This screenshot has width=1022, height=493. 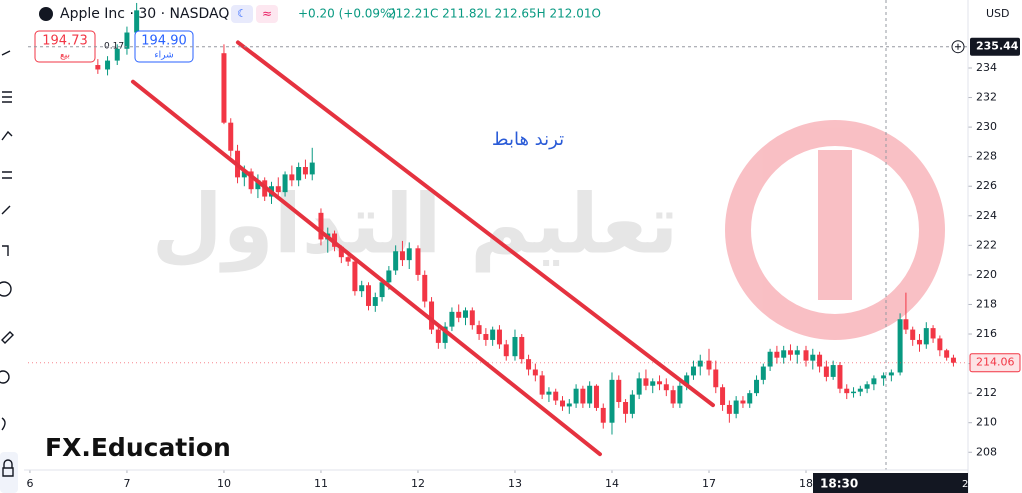 What do you see at coordinates (126, 483) in the screenshot?
I see `x-tick-label: 7` at bounding box center [126, 483].